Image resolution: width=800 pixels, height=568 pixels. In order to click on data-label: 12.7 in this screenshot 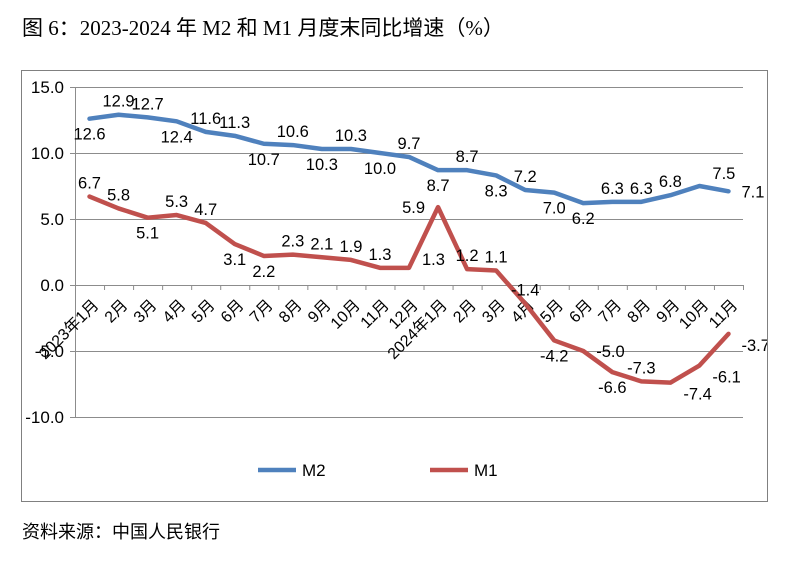, I will do `click(148, 104)`.